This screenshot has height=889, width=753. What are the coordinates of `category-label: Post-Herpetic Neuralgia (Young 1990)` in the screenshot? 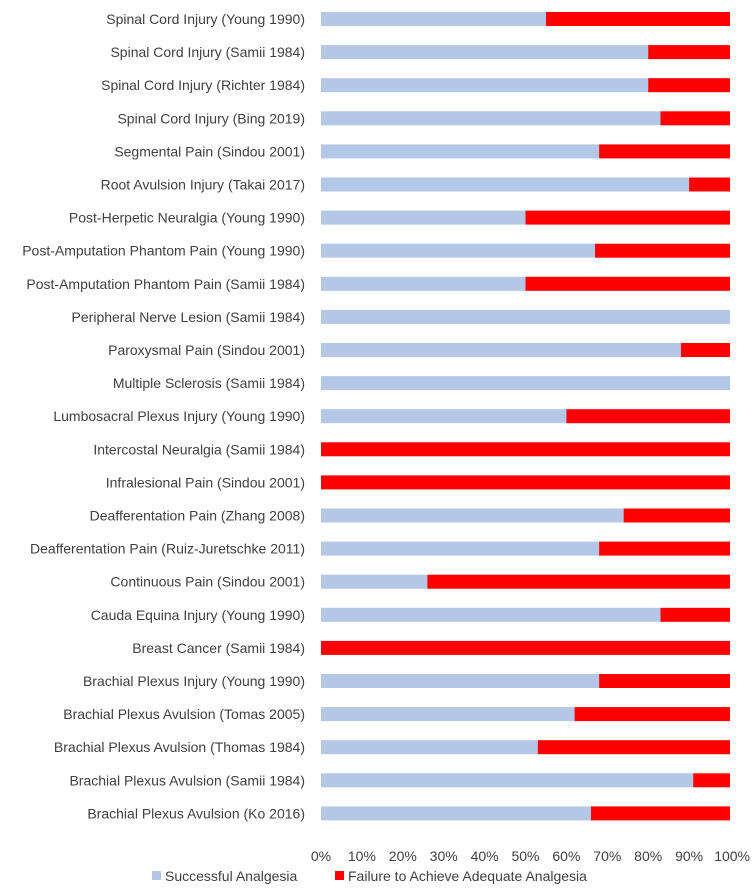 It's located at (187, 218).